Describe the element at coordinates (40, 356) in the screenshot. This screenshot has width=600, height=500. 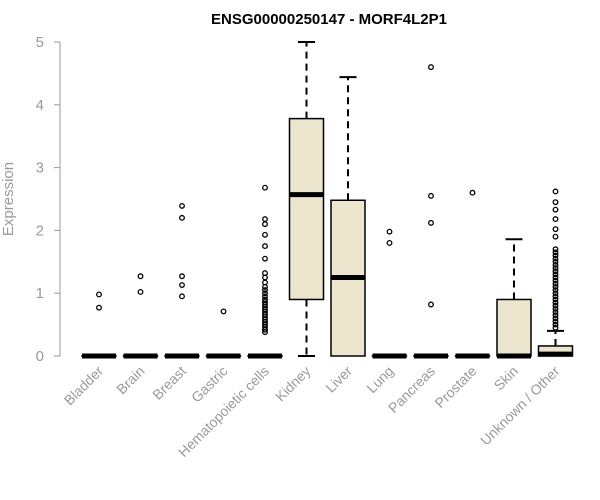
I see `y-tick-label: 0` at that location.